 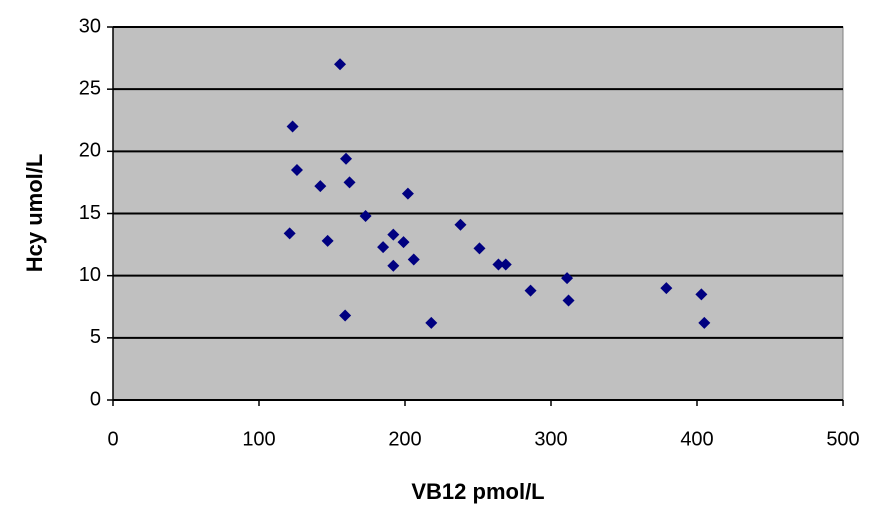 What do you see at coordinates (477, 491) in the screenshot?
I see `x-axis-title: VB12 pmol/L` at bounding box center [477, 491].